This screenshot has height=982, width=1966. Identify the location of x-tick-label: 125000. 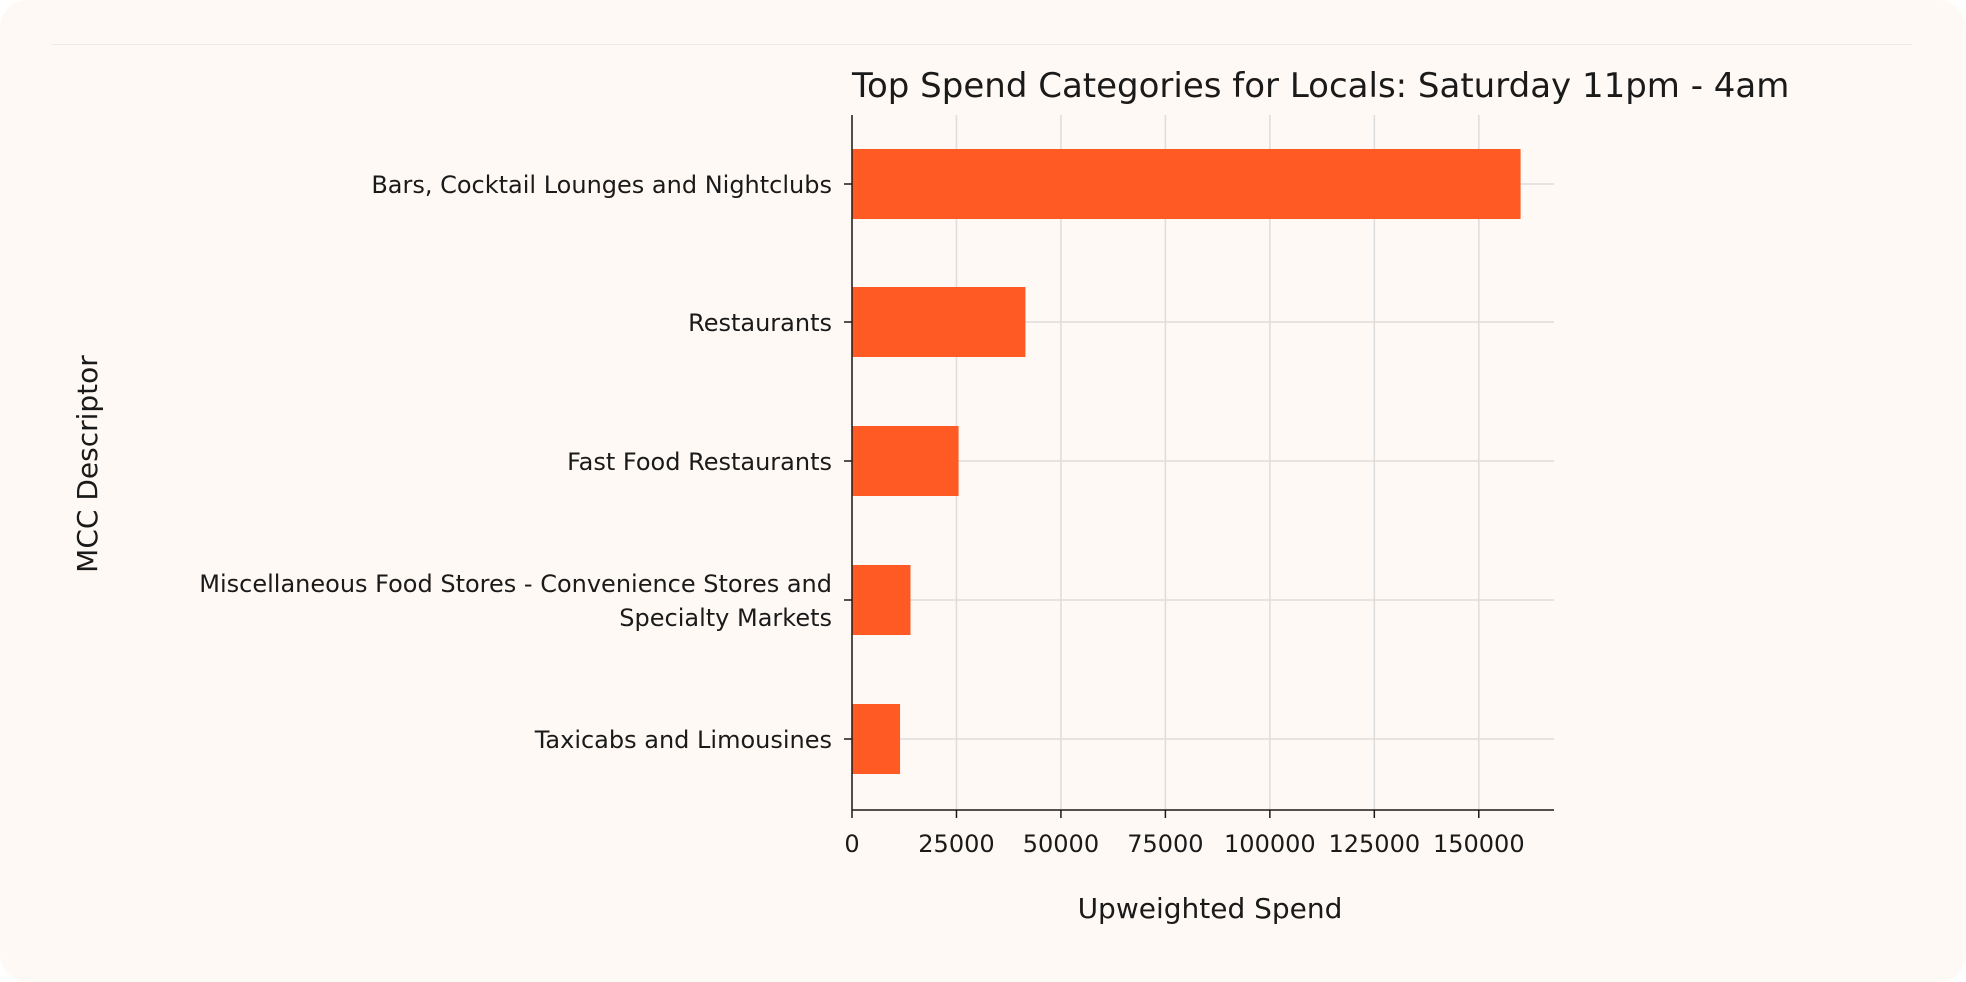
(1375, 844).